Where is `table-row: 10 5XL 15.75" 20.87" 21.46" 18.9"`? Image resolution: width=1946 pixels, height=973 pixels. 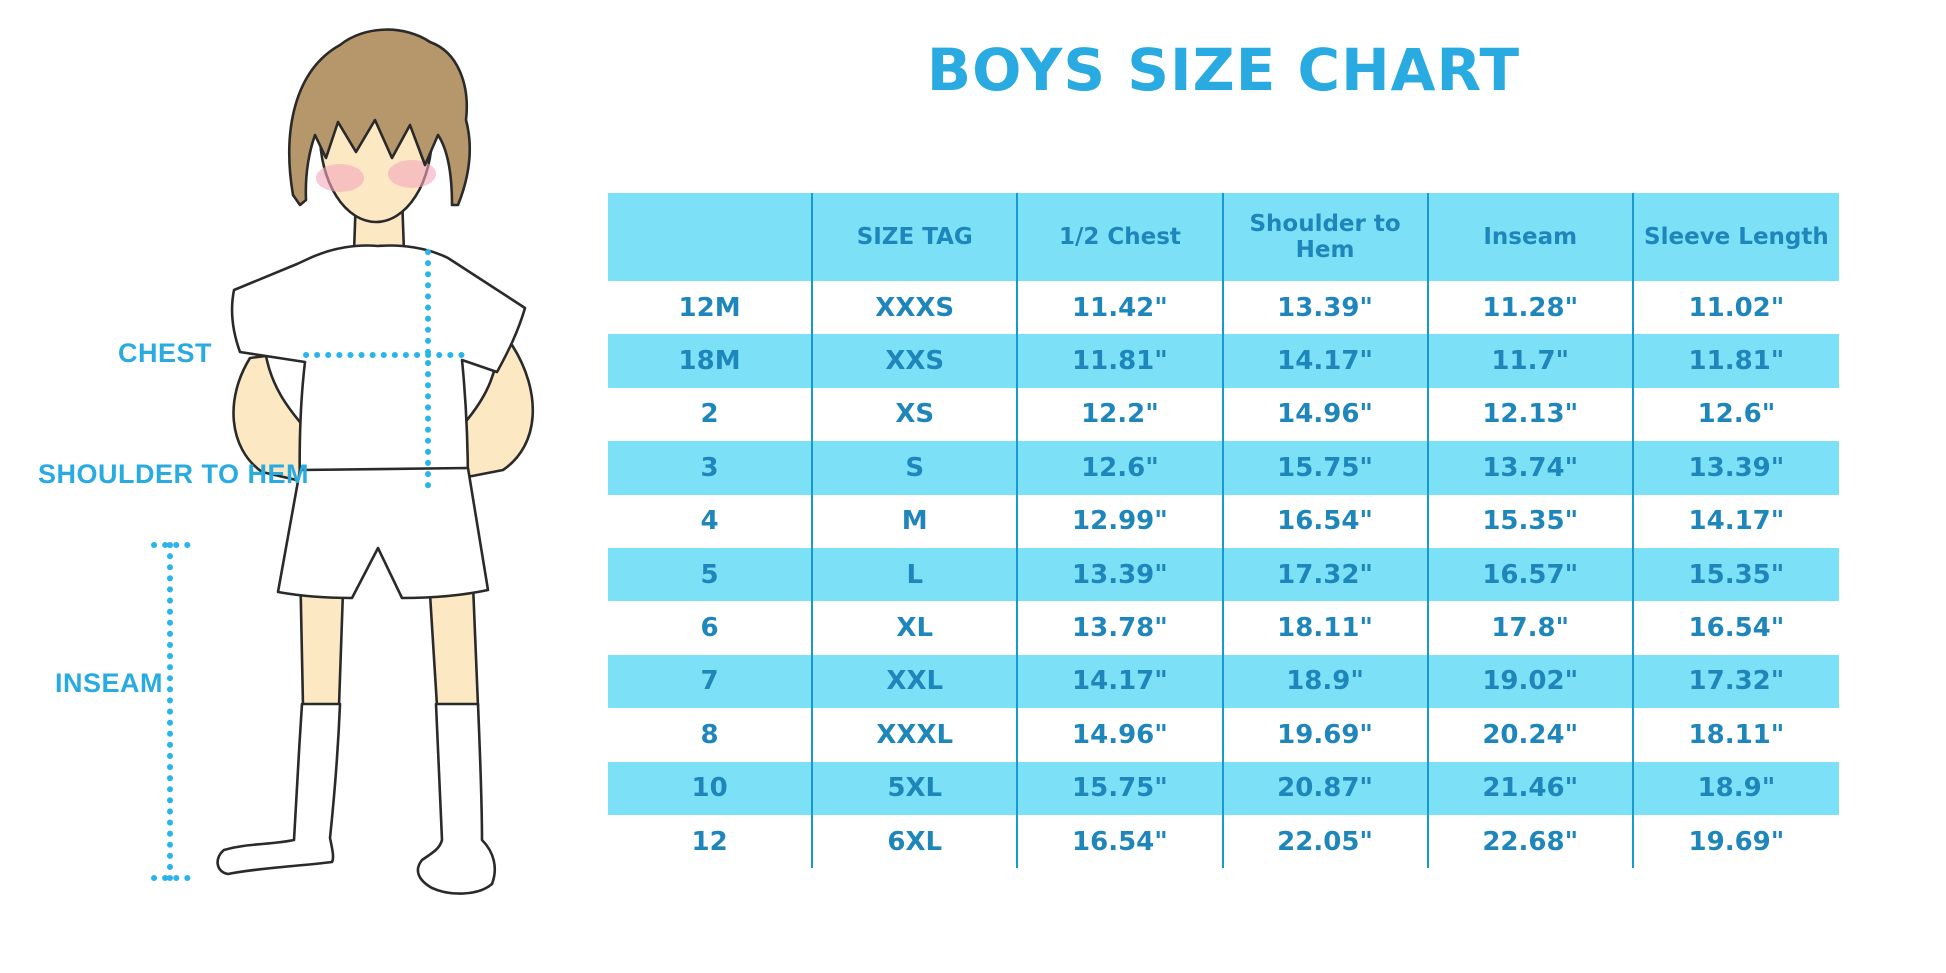 table-row: 10 5XL 15.75" 20.87" 21.46" 18.9" is located at coordinates (1223, 788).